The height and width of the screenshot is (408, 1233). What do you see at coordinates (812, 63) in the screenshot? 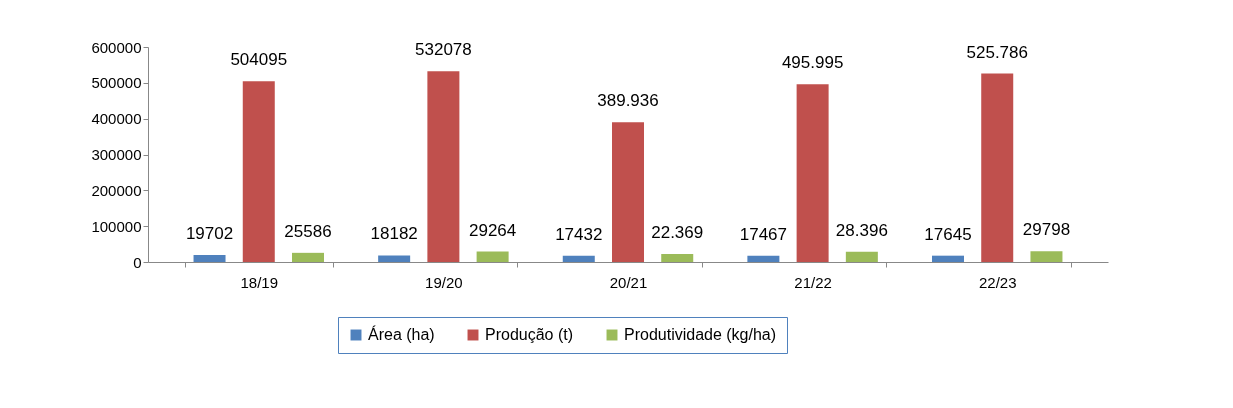
I see `data-label: 495.995` at bounding box center [812, 63].